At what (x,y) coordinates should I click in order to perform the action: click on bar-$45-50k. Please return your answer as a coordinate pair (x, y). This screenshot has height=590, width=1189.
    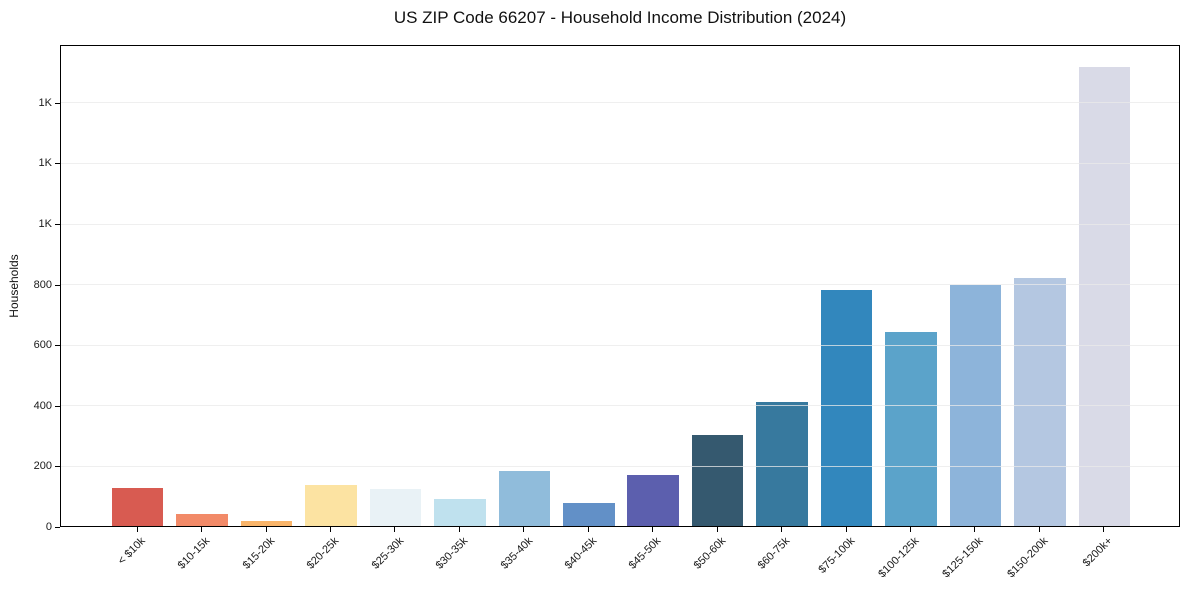
    Looking at the image, I should click on (653, 500).